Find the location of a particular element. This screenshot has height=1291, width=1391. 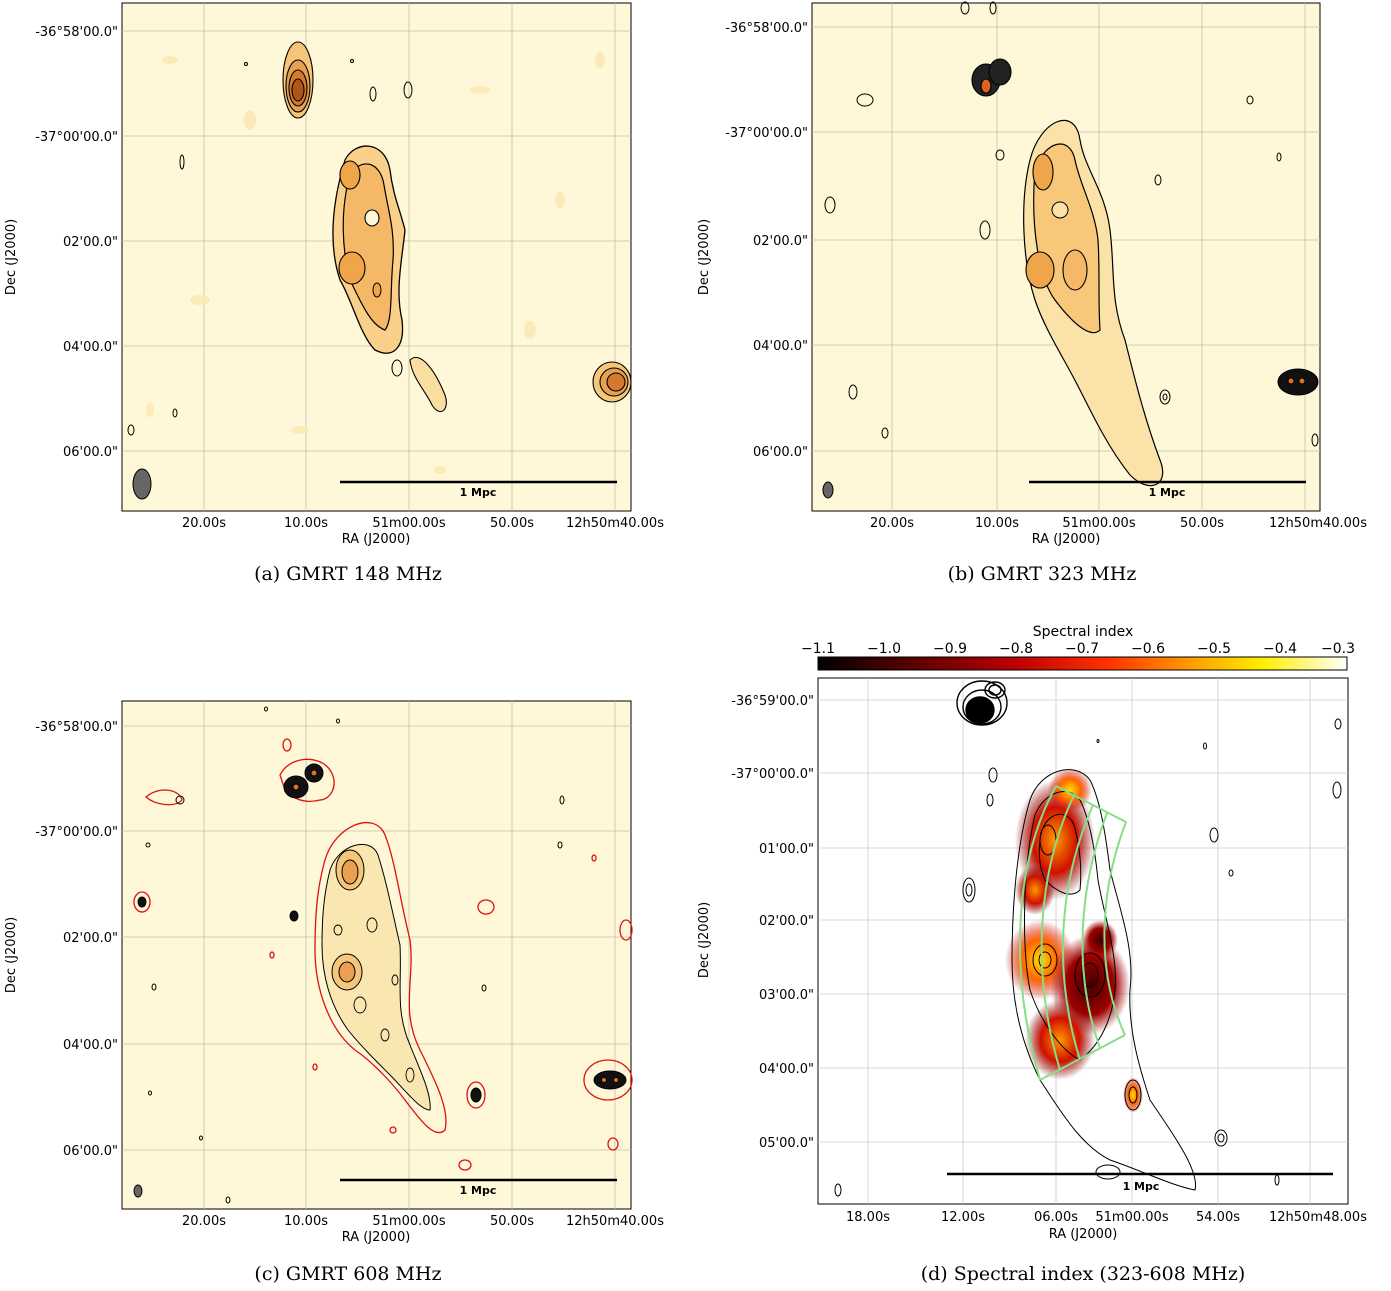

svg-text: 54.00s is located at coordinates (1218, 1217).